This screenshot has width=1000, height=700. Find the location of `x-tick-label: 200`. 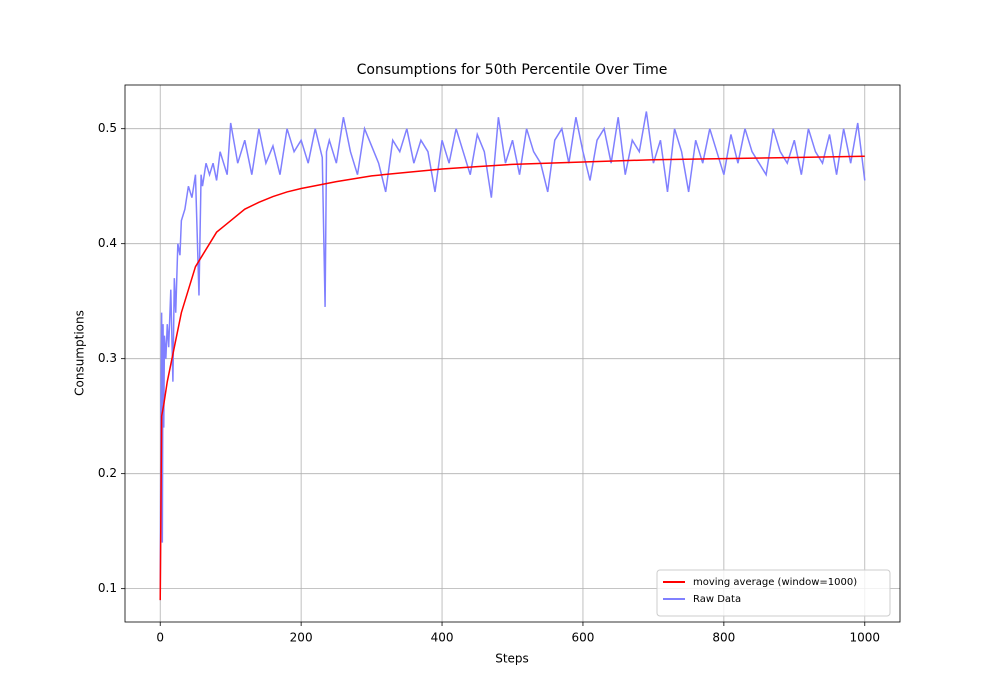

x-tick-label: 200 is located at coordinates (301, 638).